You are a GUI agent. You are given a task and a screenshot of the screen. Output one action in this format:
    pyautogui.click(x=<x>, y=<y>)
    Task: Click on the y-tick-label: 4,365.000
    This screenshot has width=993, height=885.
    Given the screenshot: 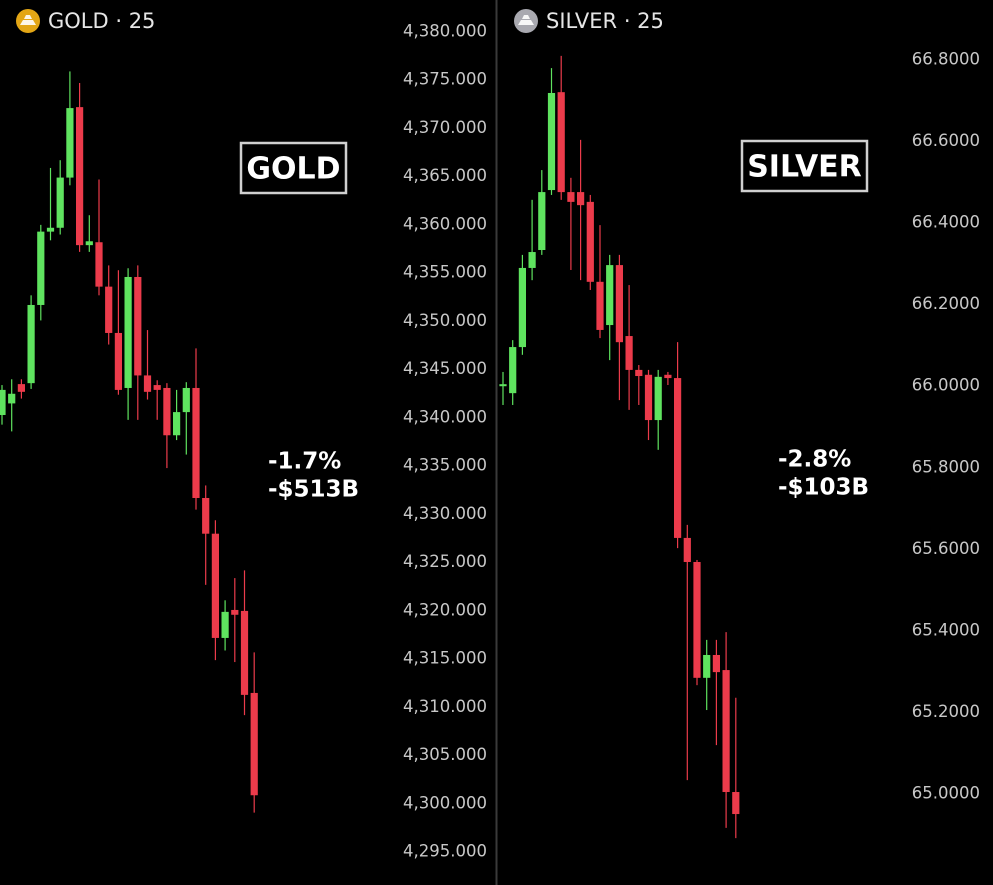 What is the action you would take?
    pyautogui.click(x=445, y=175)
    